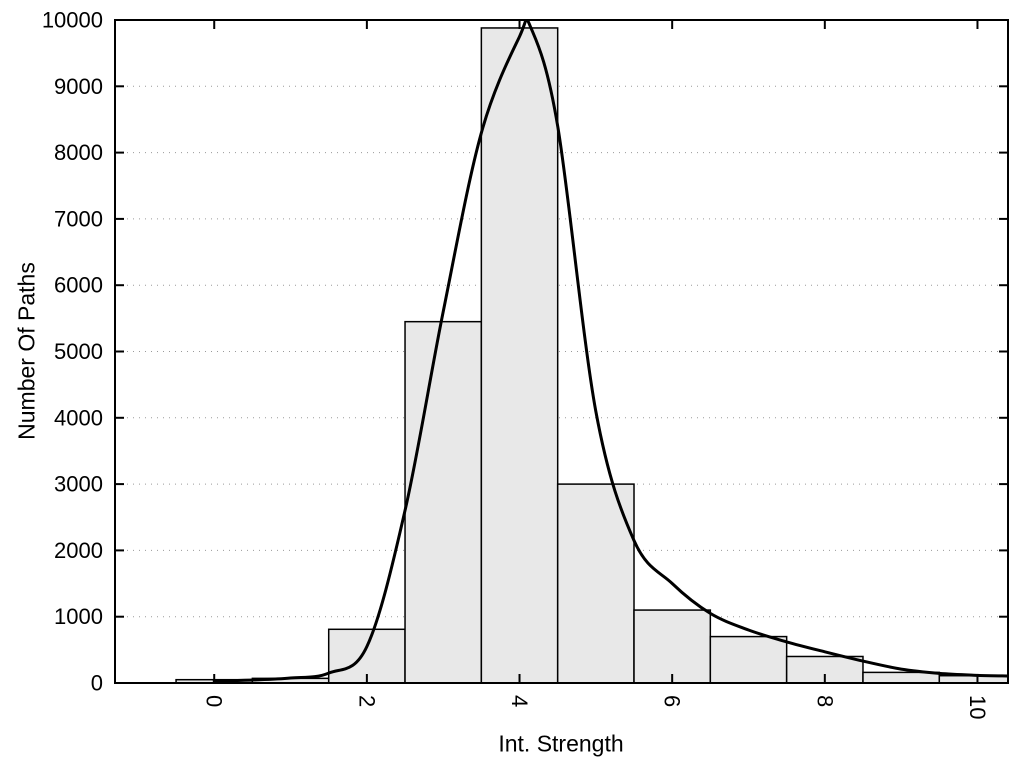  I want to click on y-tick-label: 8000, so click(78, 152).